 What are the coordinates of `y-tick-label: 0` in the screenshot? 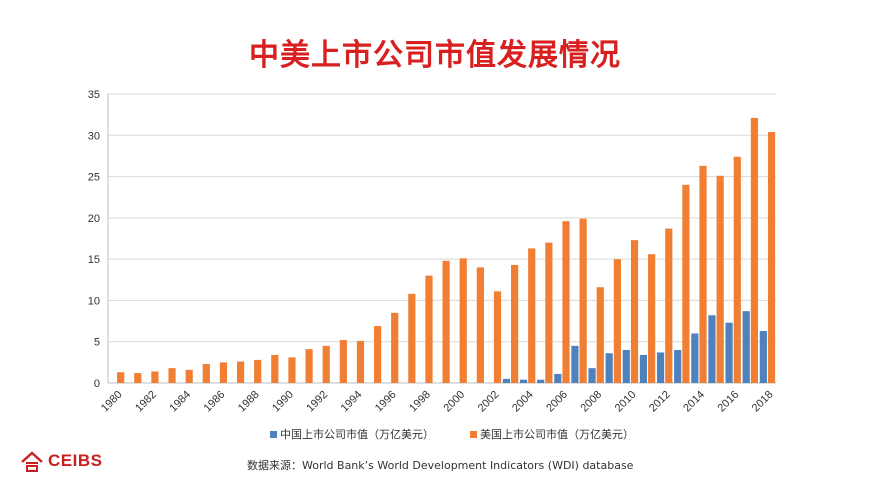 It's located at (97, 384).